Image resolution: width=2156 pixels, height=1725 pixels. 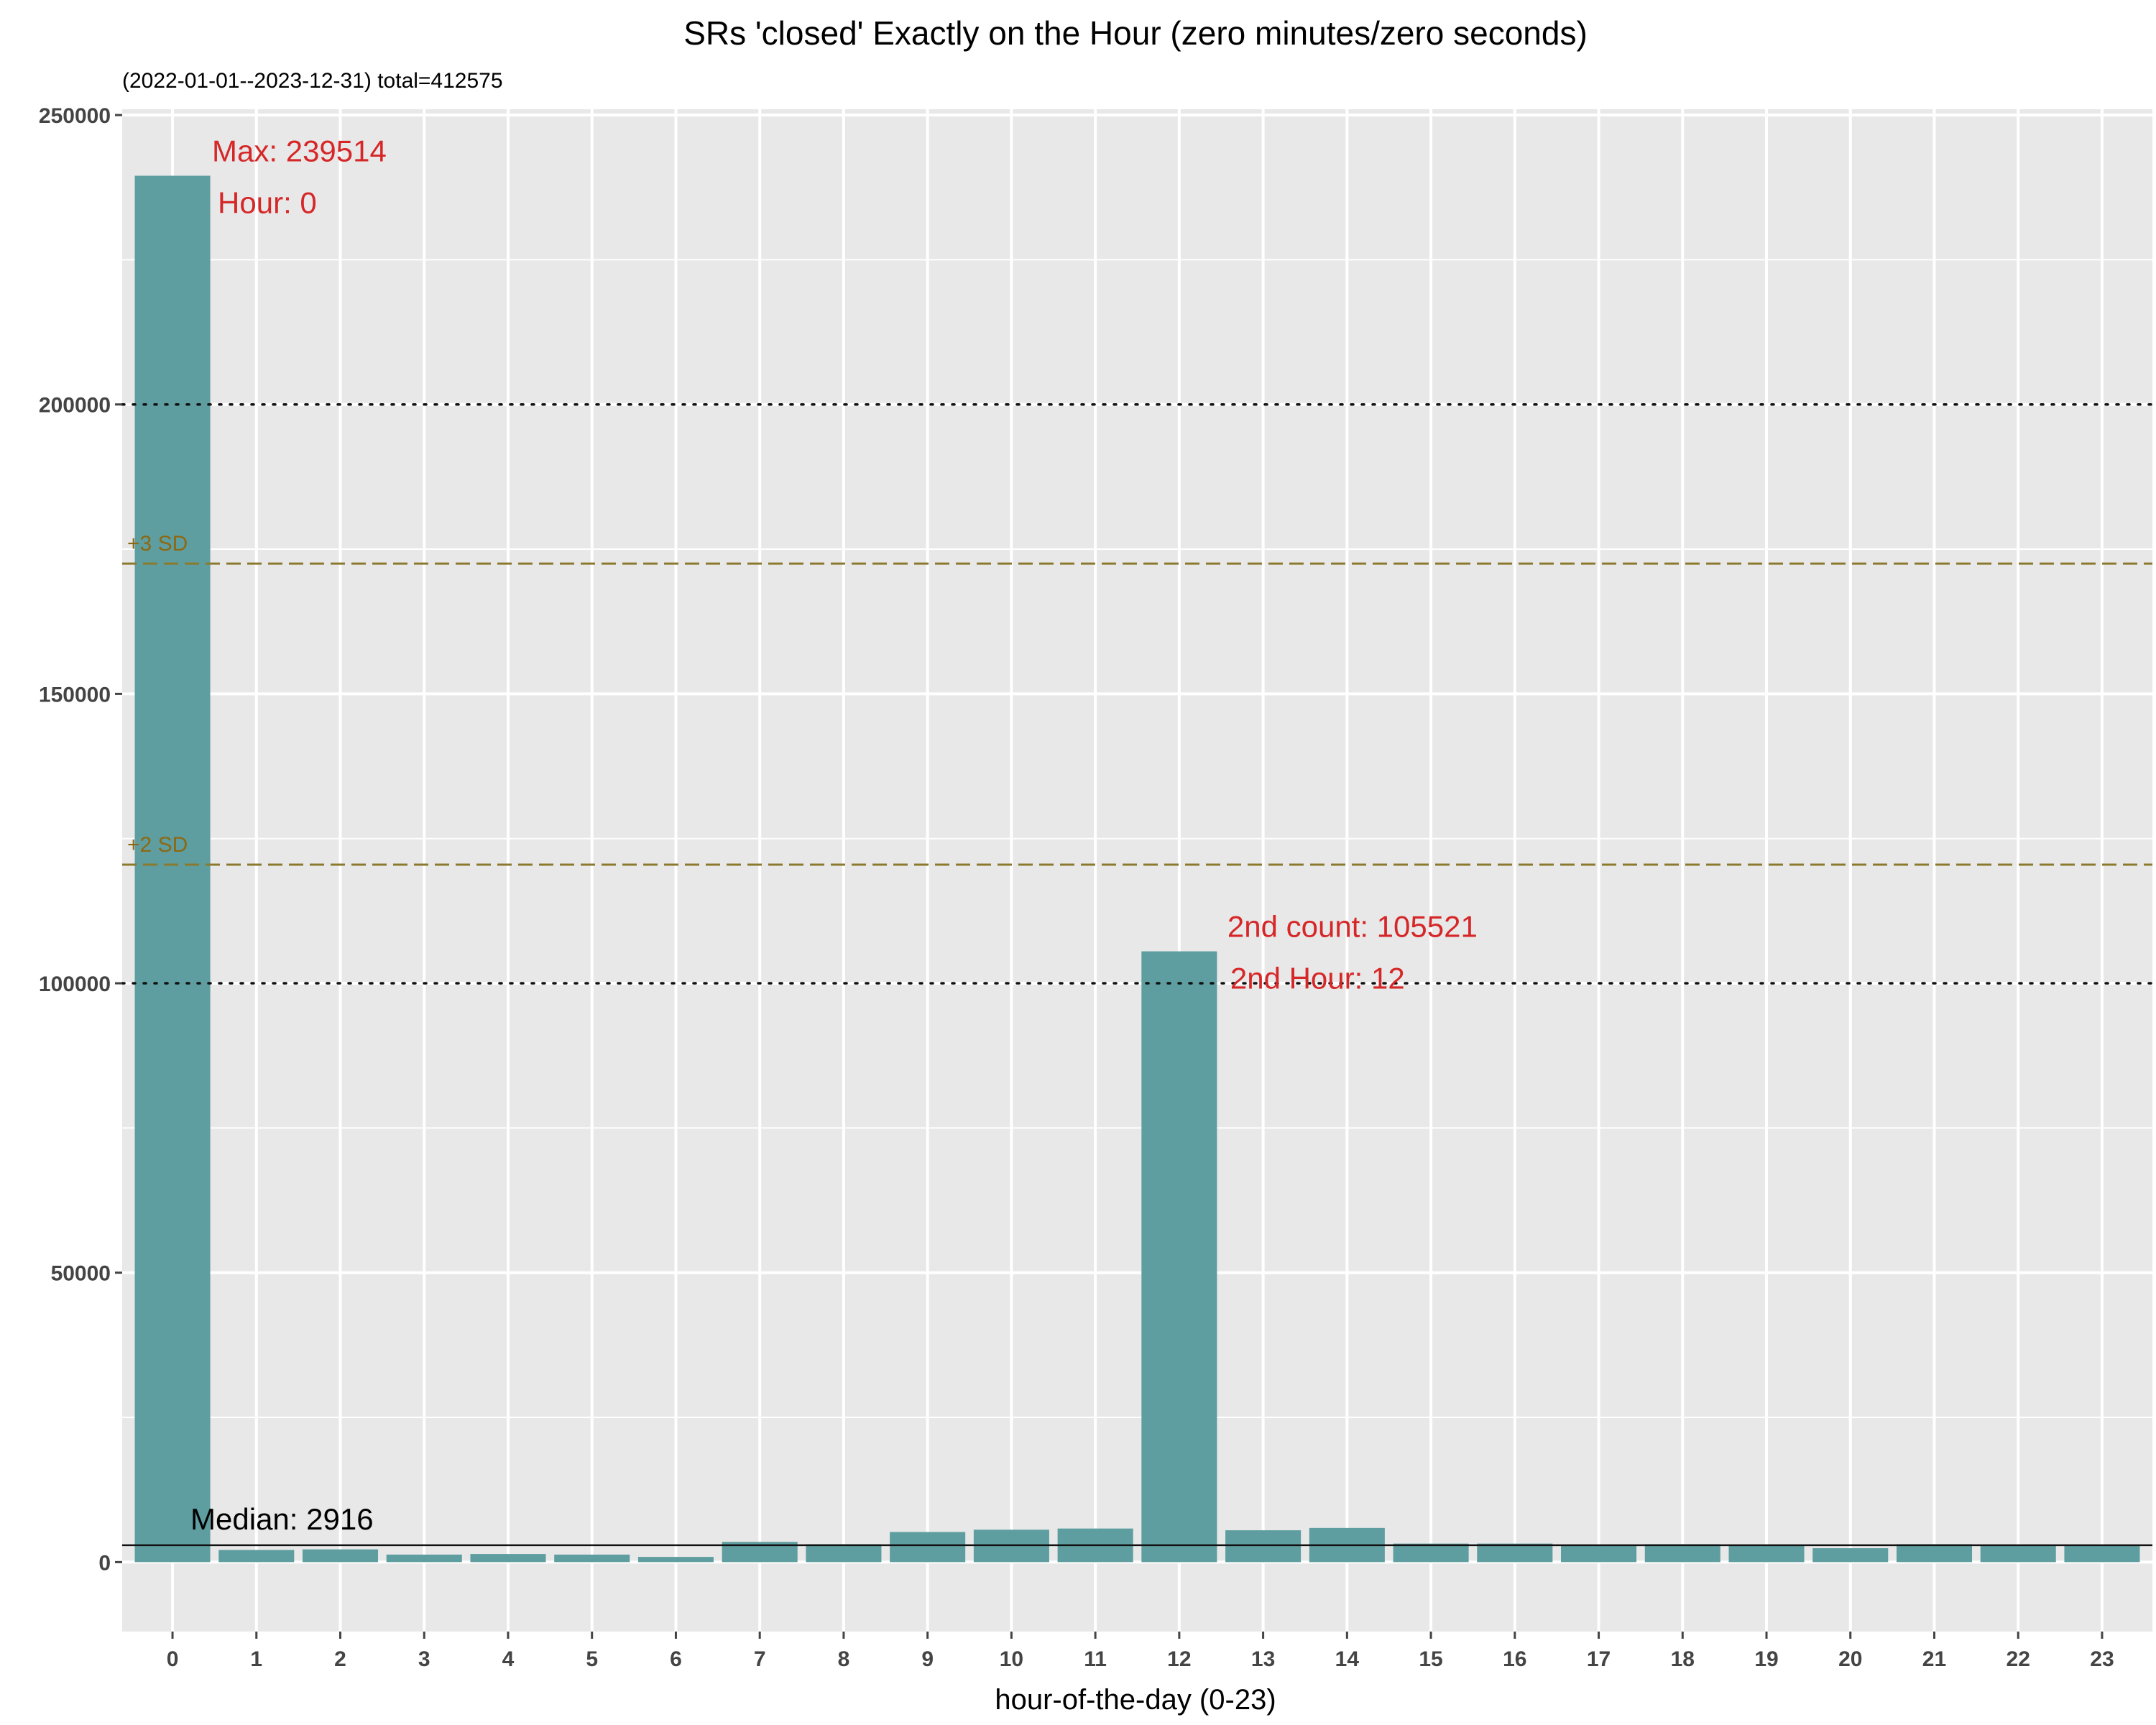 What do you see at coordinates (592, 1659) in the screenshot?
I see `x-tick-label: 5` at bounding box center [592, 1659].